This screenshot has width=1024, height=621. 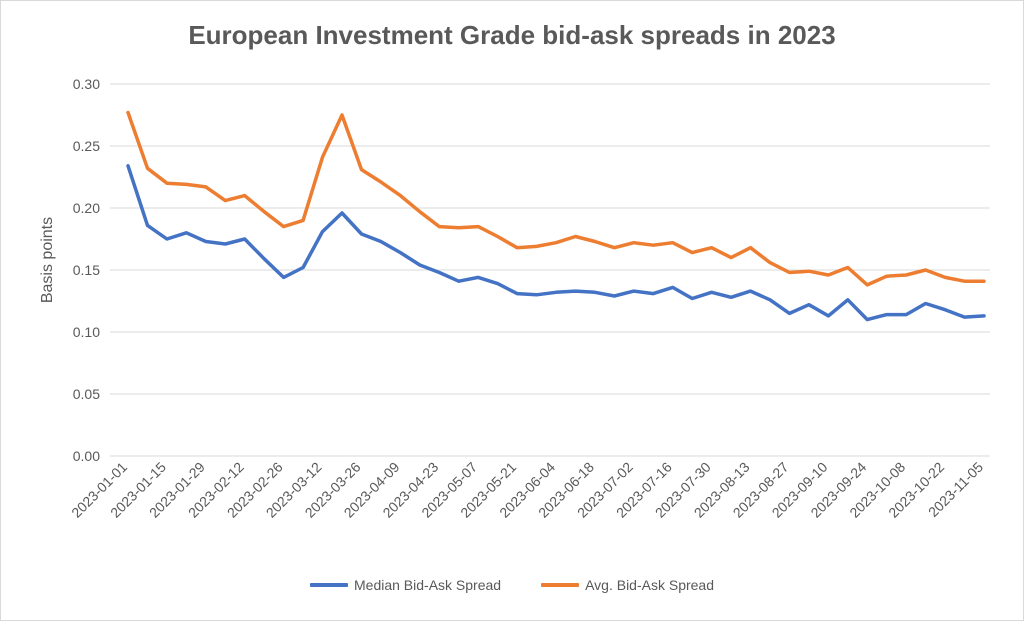 I want to click on y-tick-label: 0.00, so click(x=86, y=456).